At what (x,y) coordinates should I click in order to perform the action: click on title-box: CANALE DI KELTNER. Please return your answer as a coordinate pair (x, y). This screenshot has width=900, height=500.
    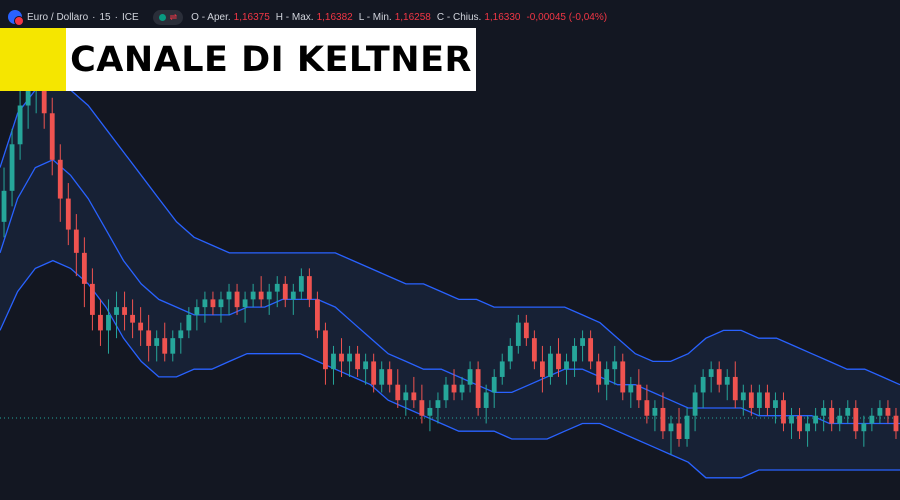
    Looking at the image, I should click on (271, 59).